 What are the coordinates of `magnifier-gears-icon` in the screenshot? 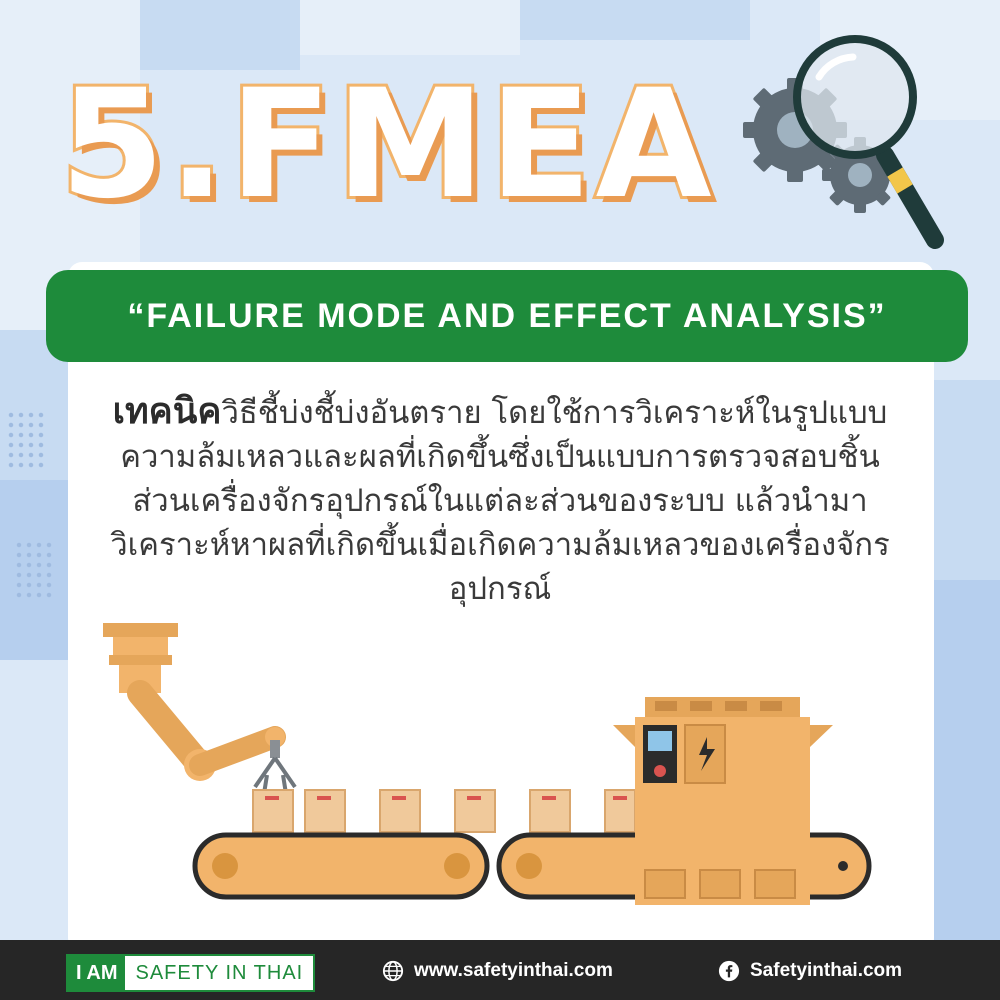 It's located at (843, 142).